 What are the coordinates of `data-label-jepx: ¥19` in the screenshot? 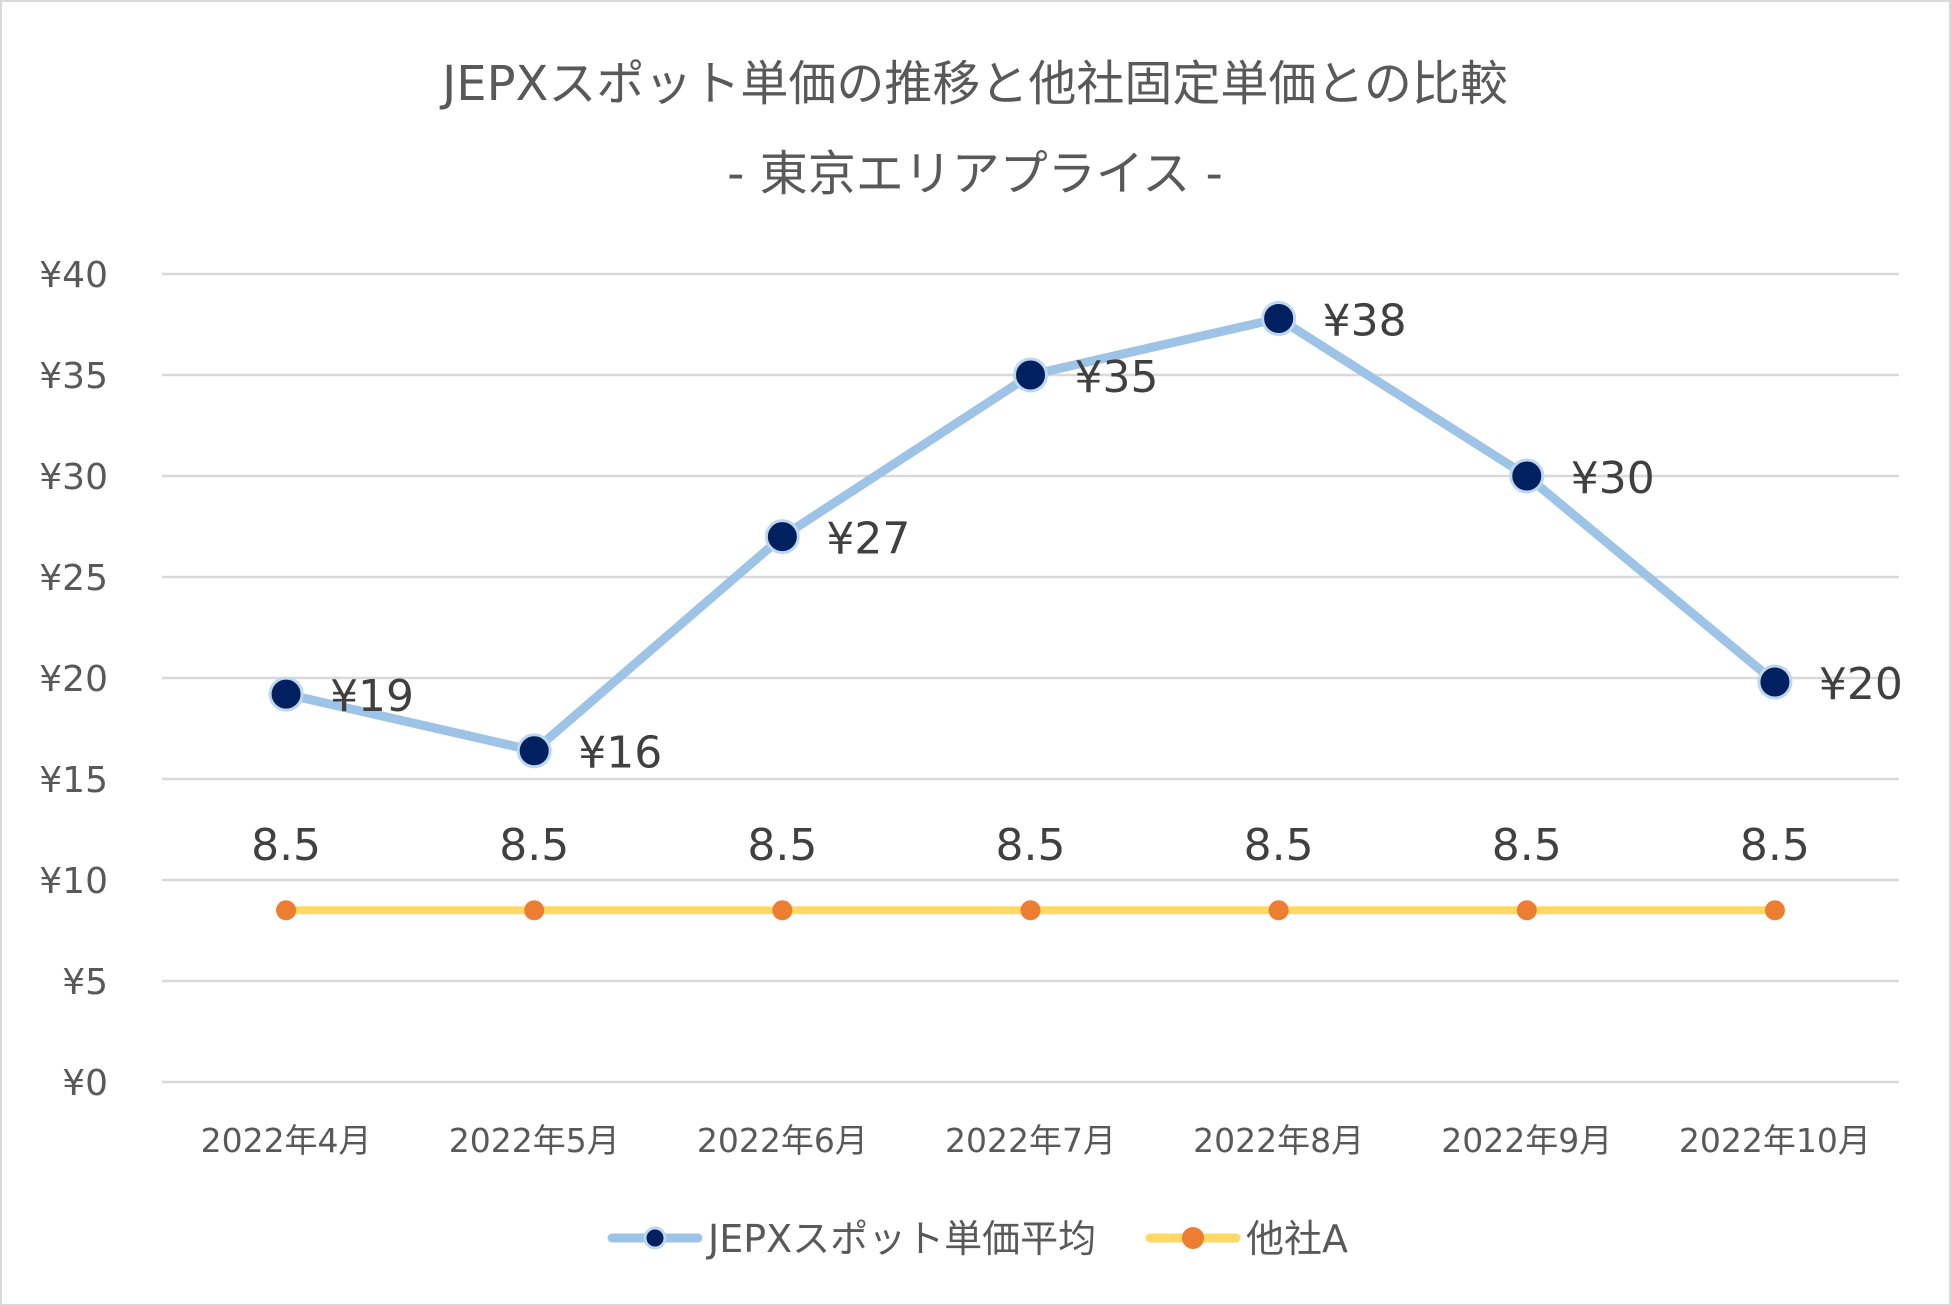 It's located at (372, 696).